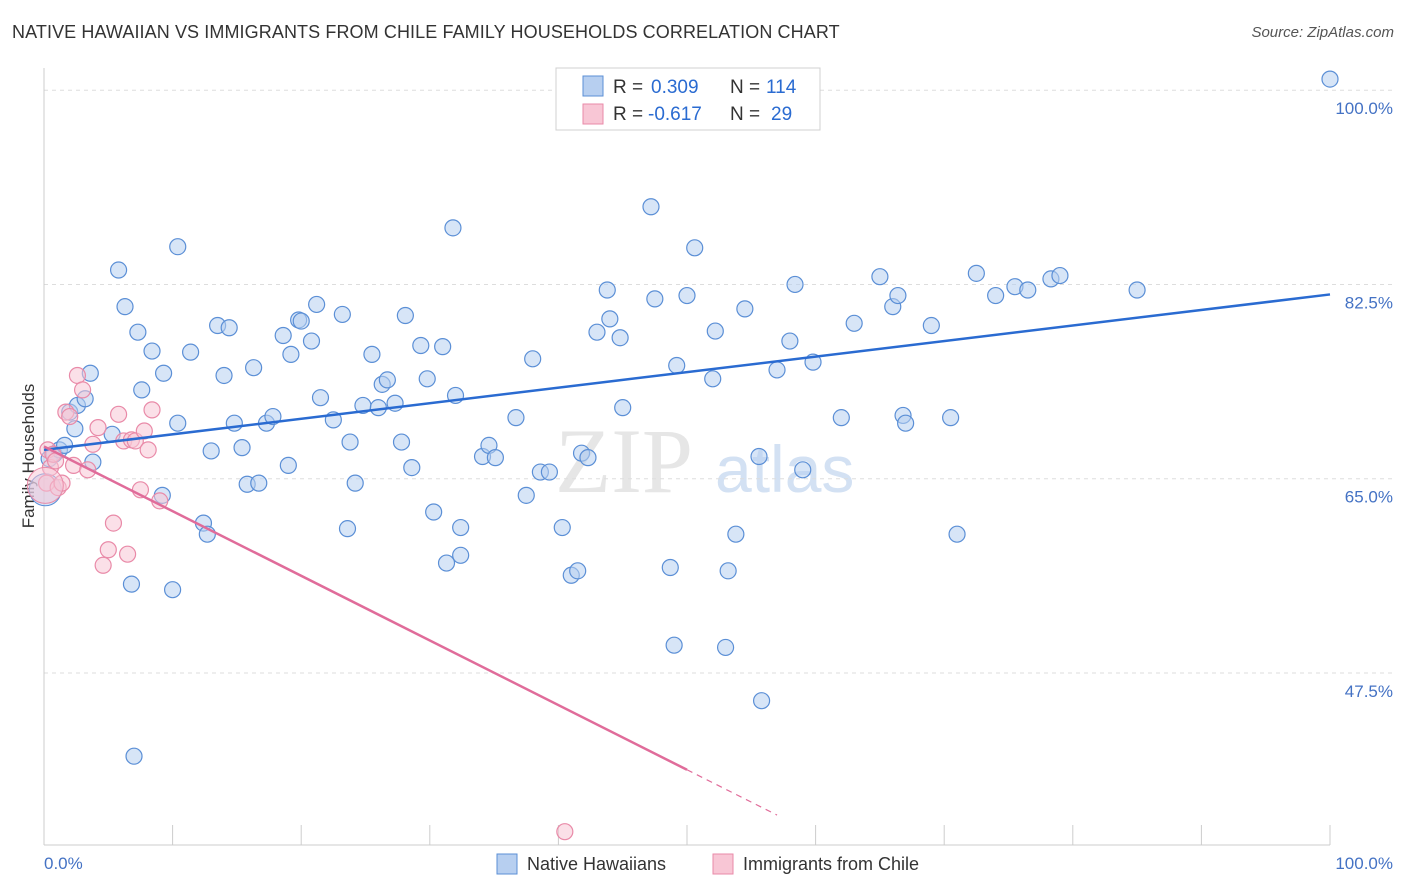  Describe the element at coordinates (1322, 32) in the screenshot. I see `source-credit: Source: ZipAtlas.com` at that location.